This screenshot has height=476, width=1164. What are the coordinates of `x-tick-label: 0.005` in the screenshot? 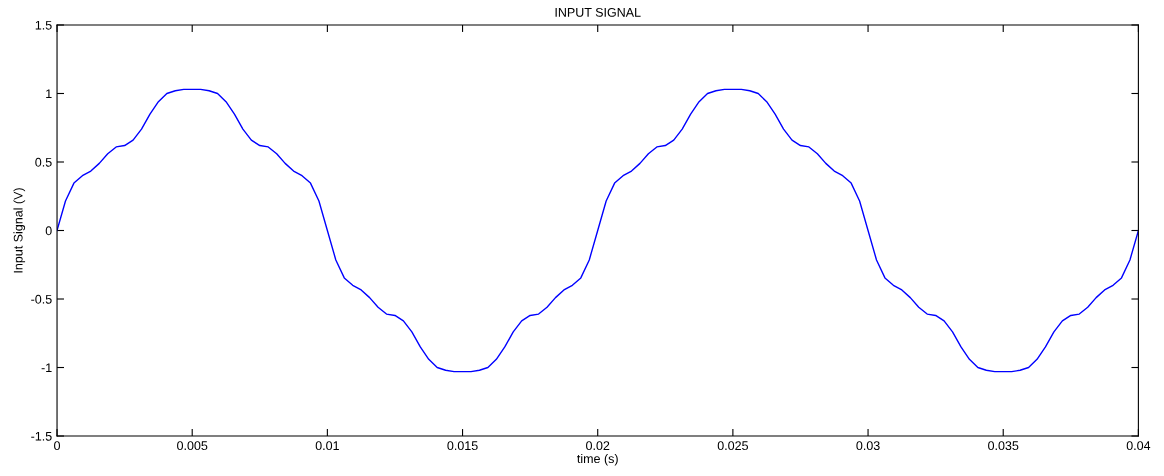 It's located at (192, 446).